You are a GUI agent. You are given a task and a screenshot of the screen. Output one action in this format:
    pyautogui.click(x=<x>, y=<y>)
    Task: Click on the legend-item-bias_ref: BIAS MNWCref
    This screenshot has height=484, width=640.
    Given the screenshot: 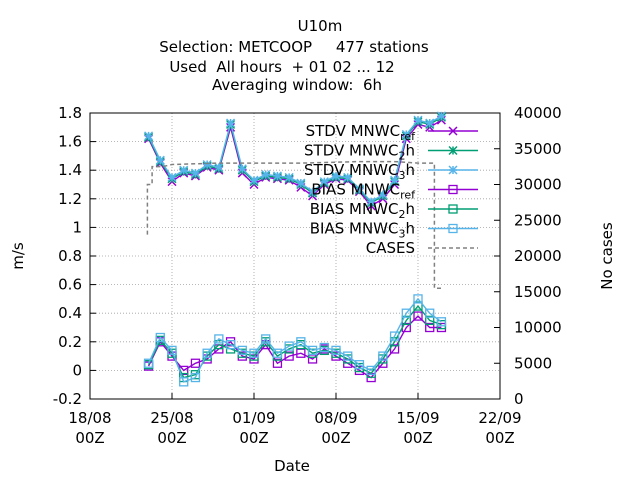 What is the action you would take?
    pyautogui.click(x=394, y=191)
    